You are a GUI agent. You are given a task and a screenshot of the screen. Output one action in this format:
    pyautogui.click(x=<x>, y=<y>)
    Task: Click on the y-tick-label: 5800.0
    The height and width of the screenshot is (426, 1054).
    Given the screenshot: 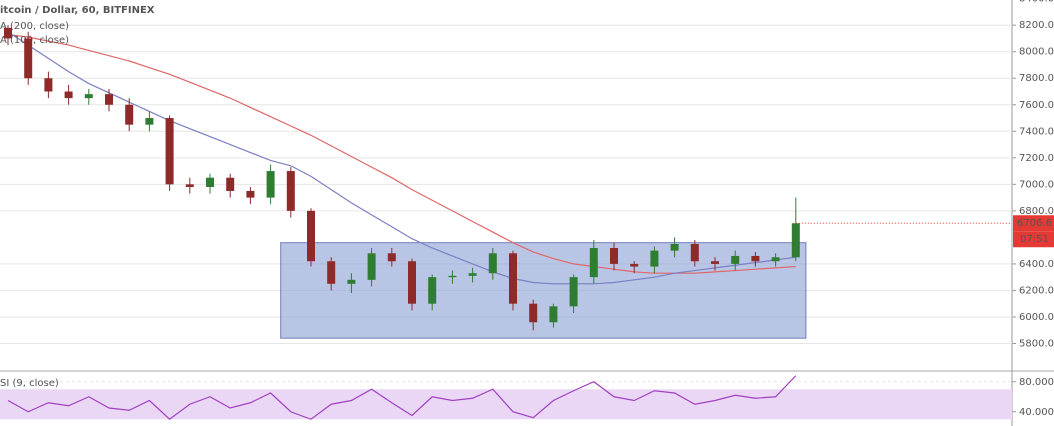 What is the action you would take?
    pyautogui.click(x=1036, y=343)
    